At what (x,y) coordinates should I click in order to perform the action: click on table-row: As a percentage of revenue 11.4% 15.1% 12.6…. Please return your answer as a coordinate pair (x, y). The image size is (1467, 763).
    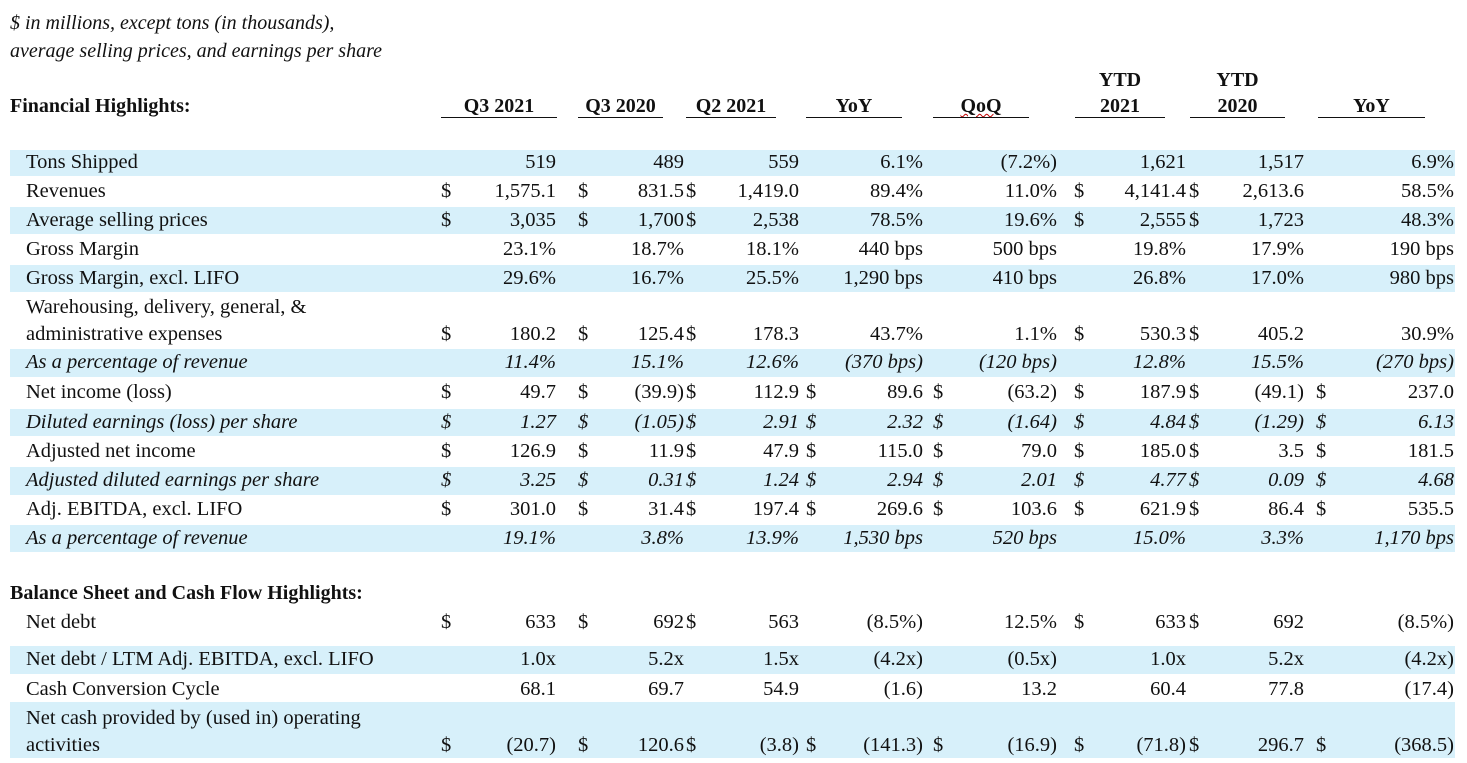
    Looking at the image, I should click on (733, 363).